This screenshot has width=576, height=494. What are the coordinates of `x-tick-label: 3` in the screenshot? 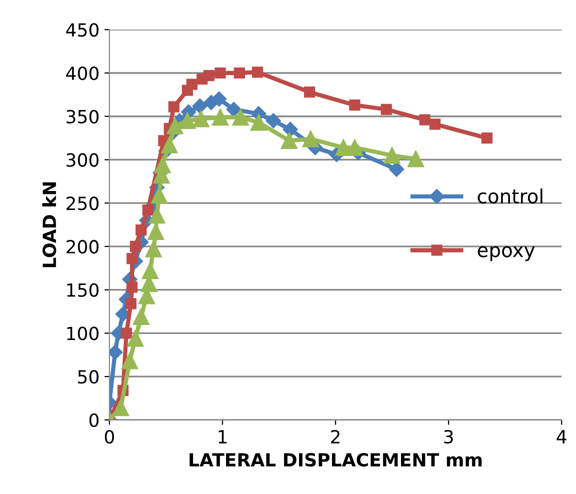 It's located at (448, 437).